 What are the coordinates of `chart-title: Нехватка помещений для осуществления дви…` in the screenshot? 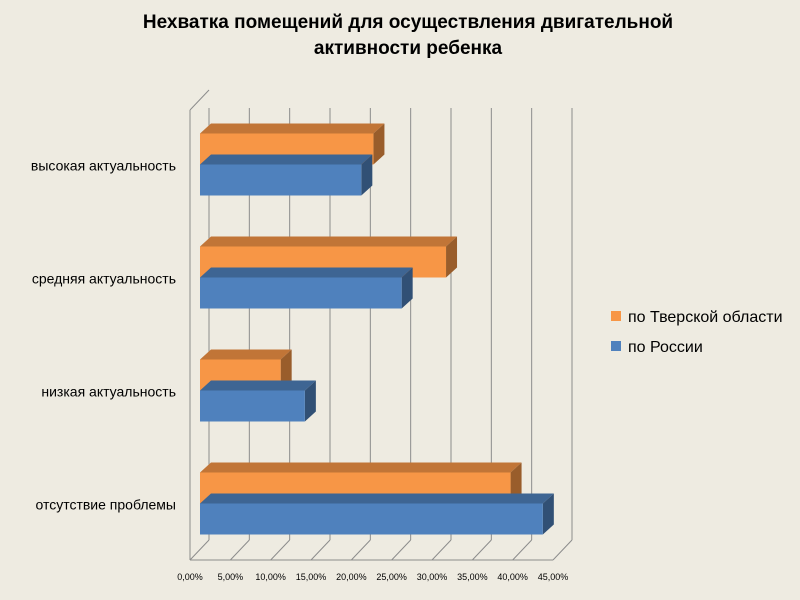 It's located at (400, 36).